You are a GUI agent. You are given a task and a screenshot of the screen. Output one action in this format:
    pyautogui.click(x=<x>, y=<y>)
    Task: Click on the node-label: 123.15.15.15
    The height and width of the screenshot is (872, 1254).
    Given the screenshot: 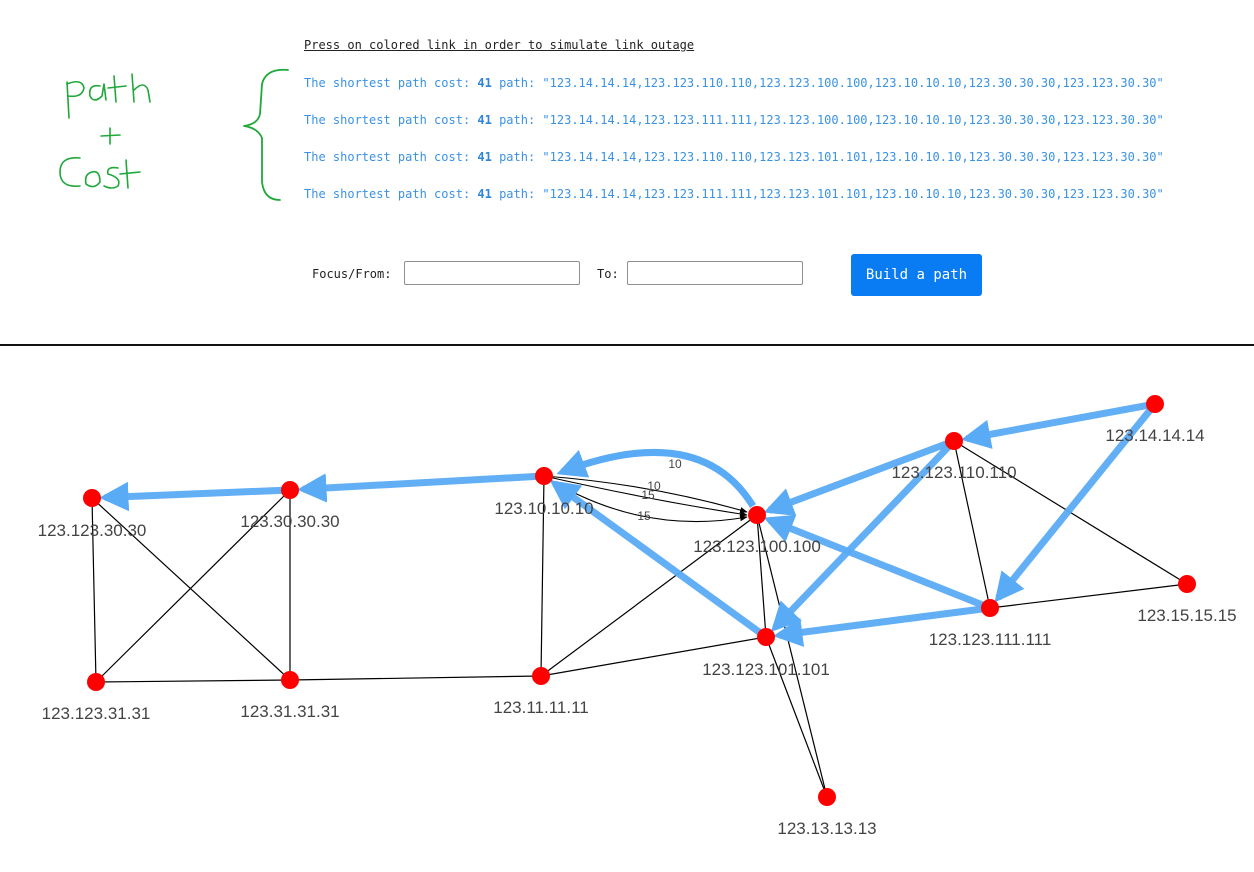 What is the action you would take?
    pyautogui.click(x=1186, y=615)
    